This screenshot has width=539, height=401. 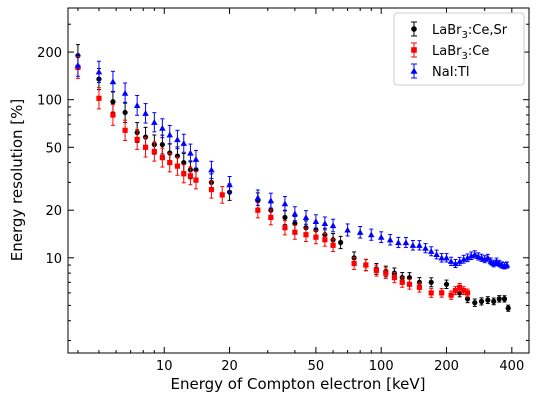 I want to click on legend-label-nai-tl: NaI:Tl, so click(x=450, y=72).